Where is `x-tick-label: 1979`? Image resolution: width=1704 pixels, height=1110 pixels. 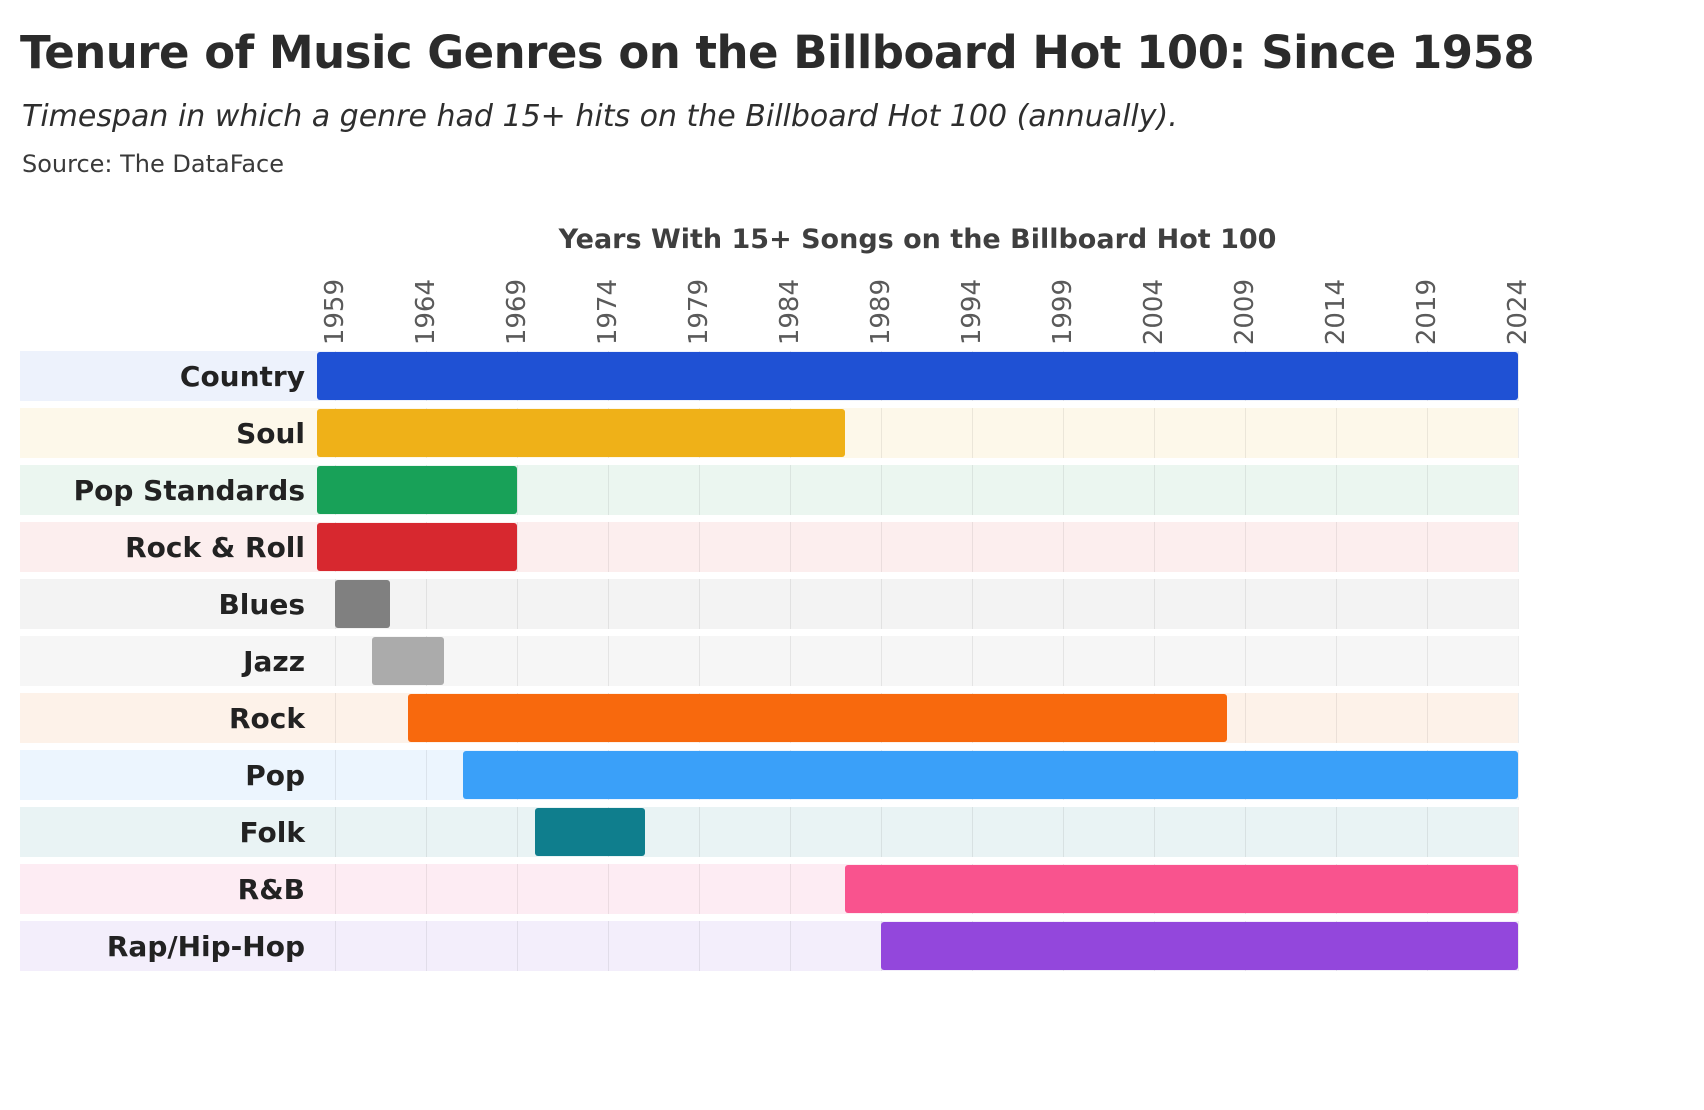
x-tick-label: 1979 is located at coordinates (699, 311).